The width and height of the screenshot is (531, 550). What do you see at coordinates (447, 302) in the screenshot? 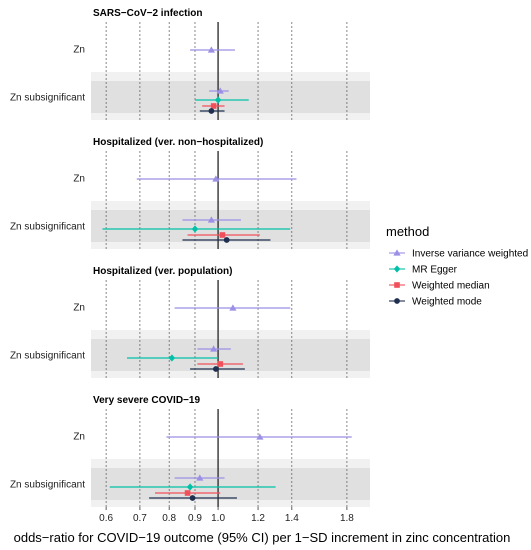
I see `legend-label: Weighted mode` at bounding box center [447, 302].